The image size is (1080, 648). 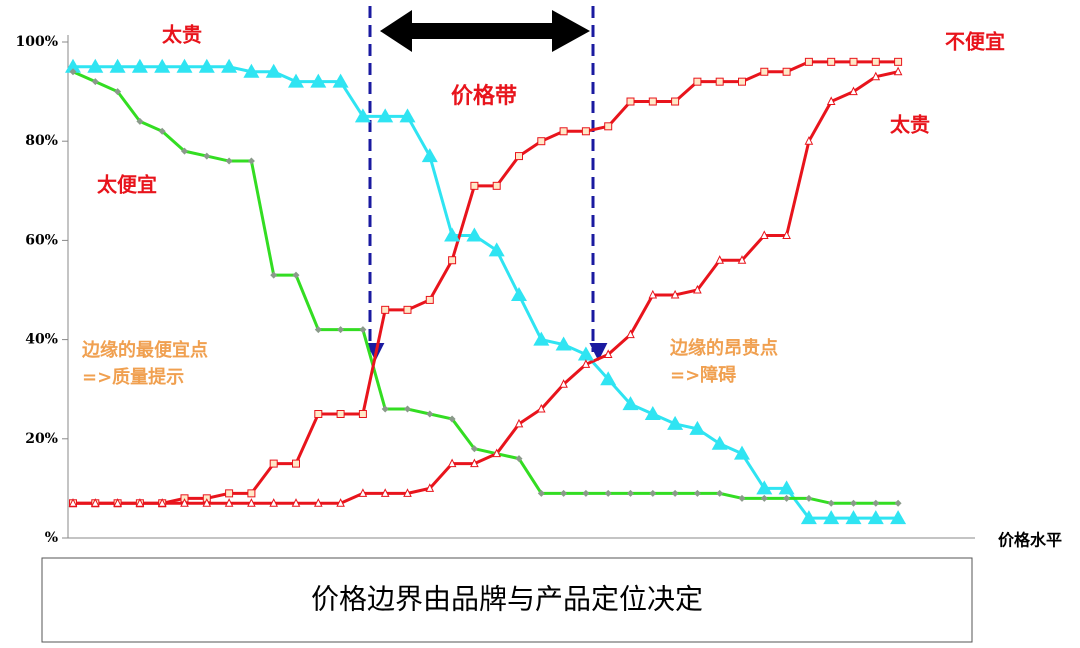 I want to click on y-tick-label: 80%, so click(x=41, y=141).